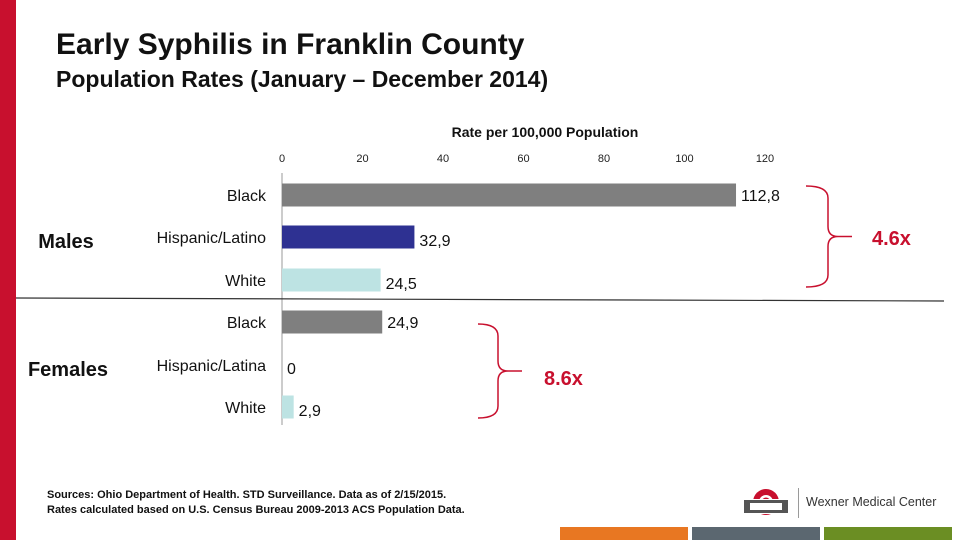  What do you see at coordinates (443, 159) in the screenshot?
I see `x-tick-label: 40` at bounding box center [443, 159].